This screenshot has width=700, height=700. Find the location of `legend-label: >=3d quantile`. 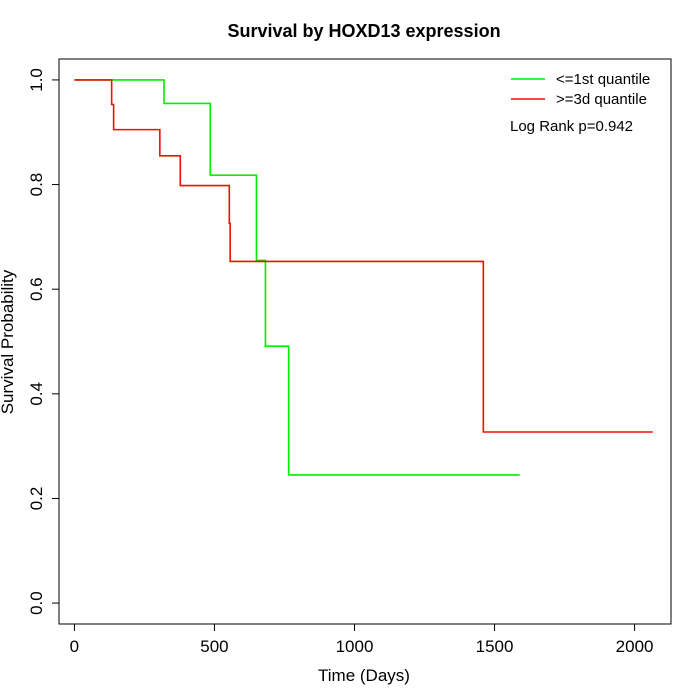

legend-label: >=3d quantile is located at coordinates (601, 99).